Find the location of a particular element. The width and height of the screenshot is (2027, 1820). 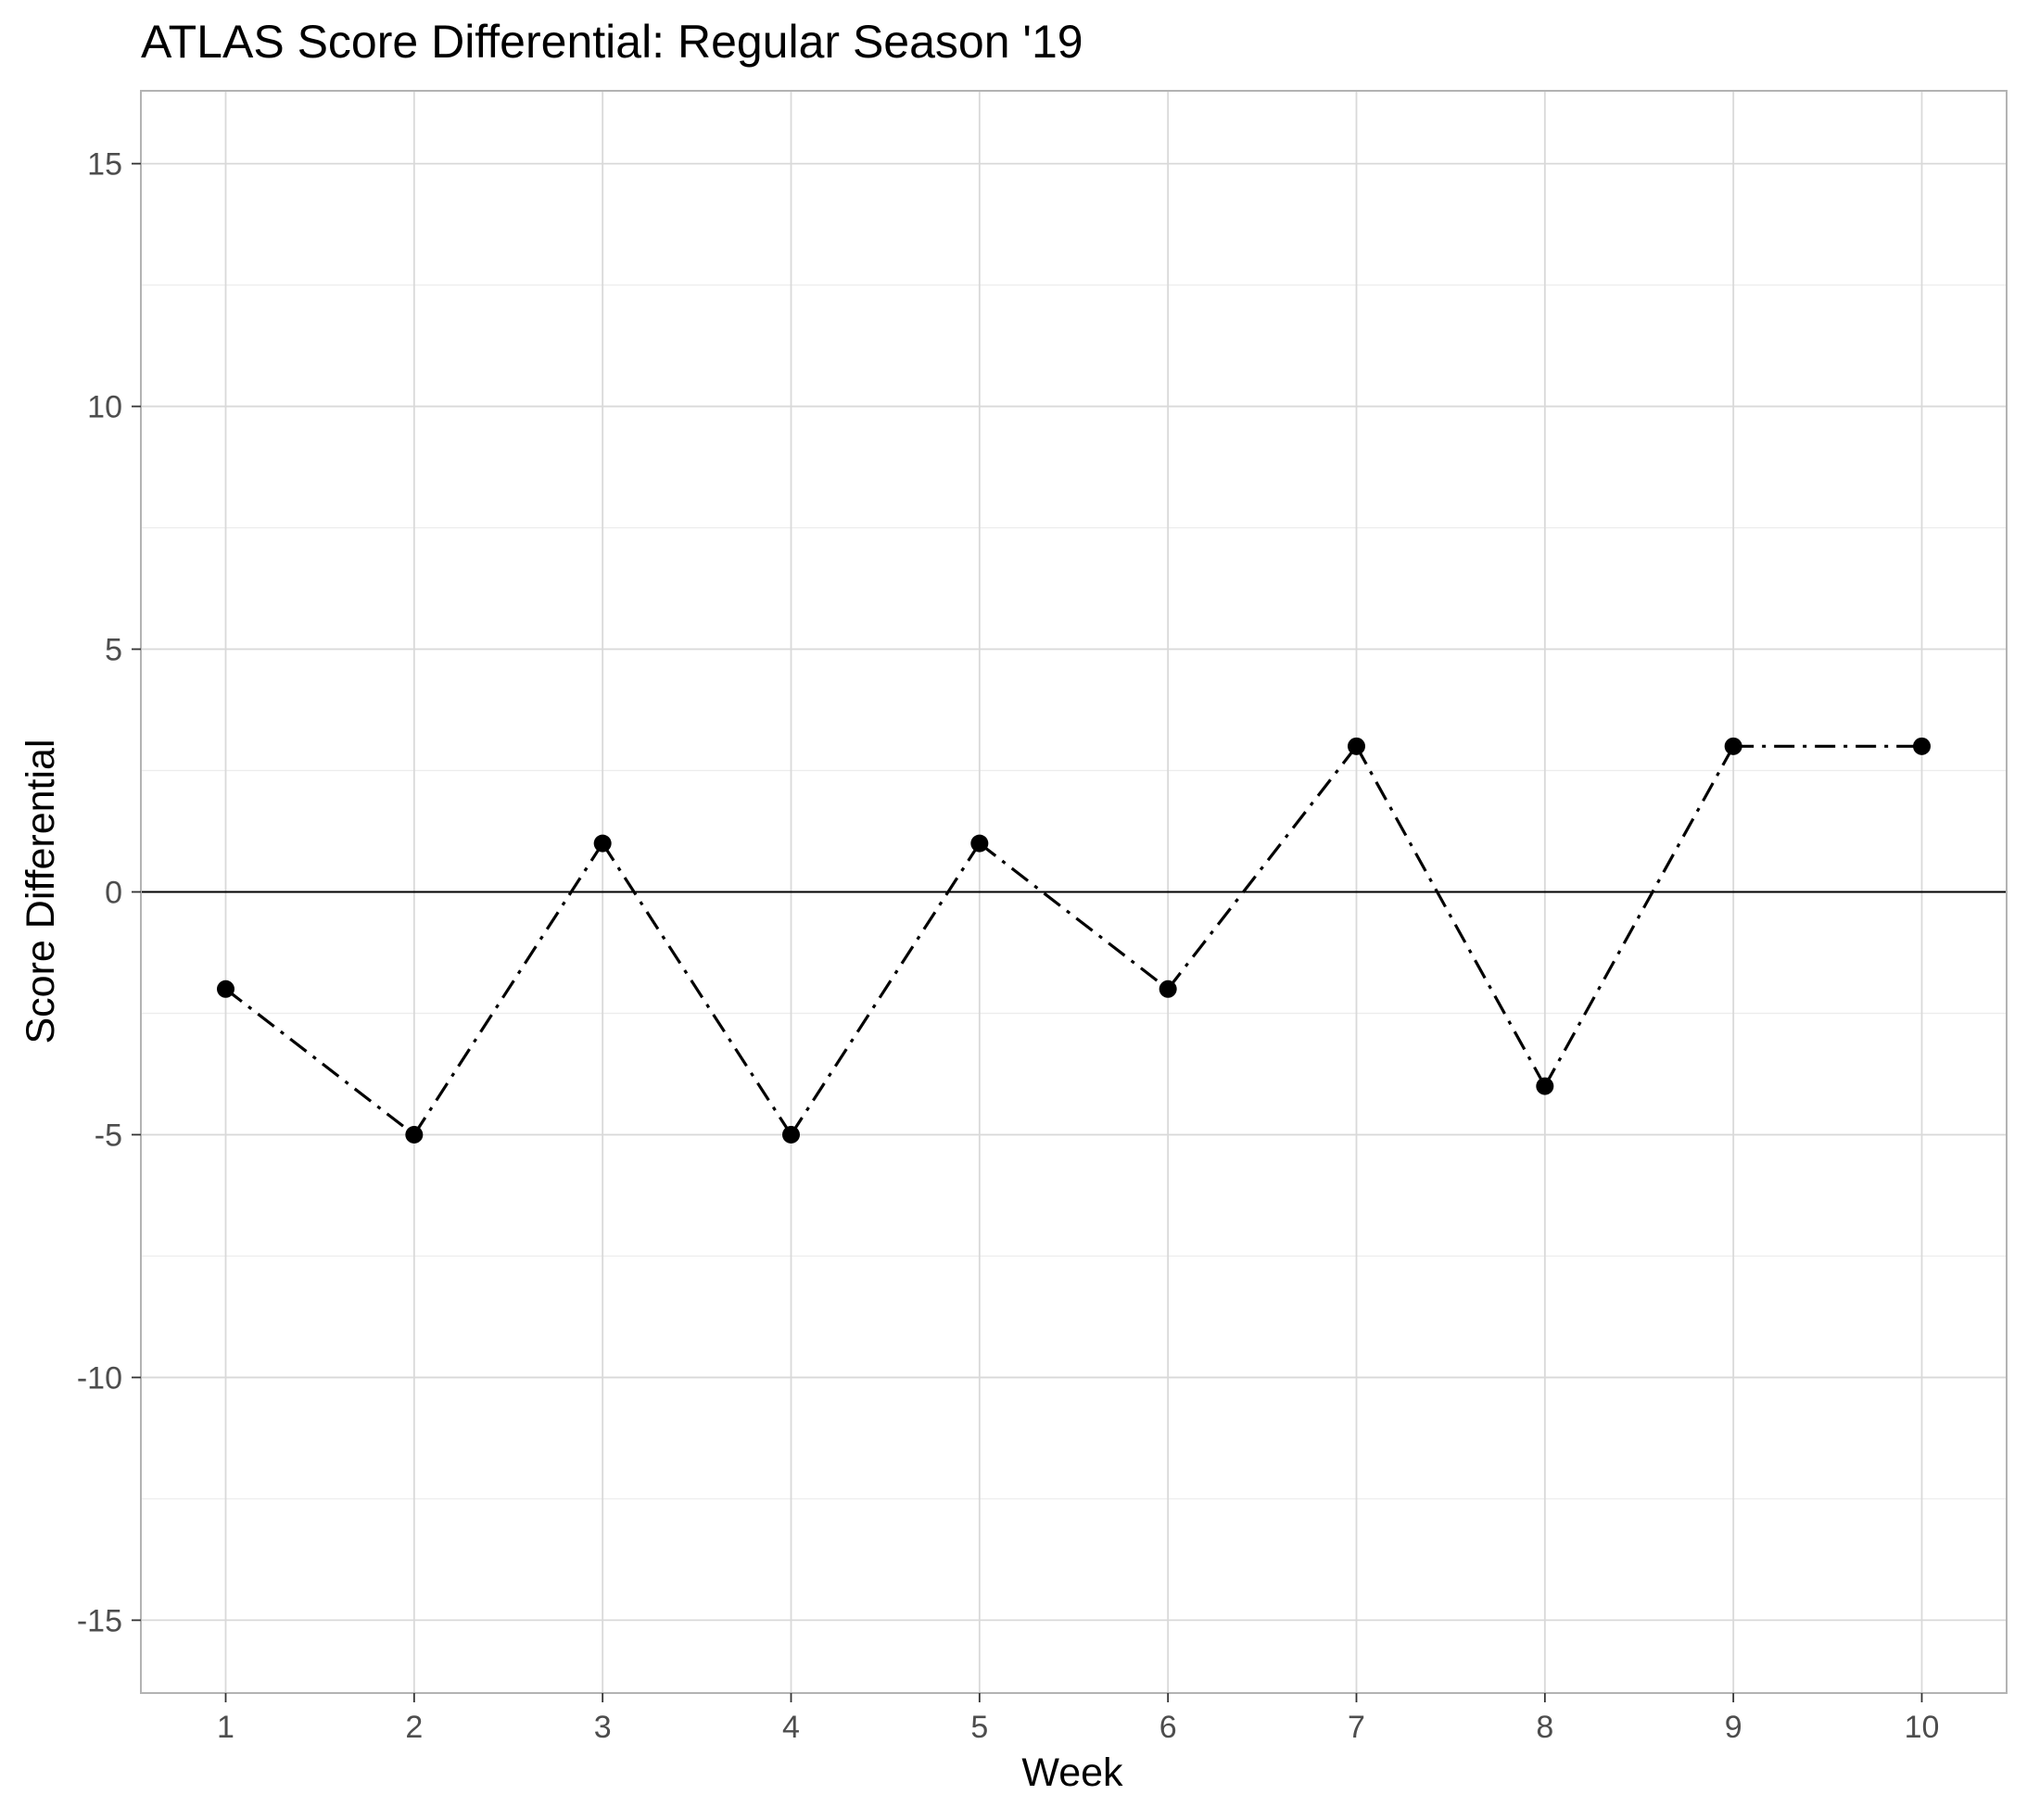

x-tick-label: 6 is located at coordinates (1168, 1727).